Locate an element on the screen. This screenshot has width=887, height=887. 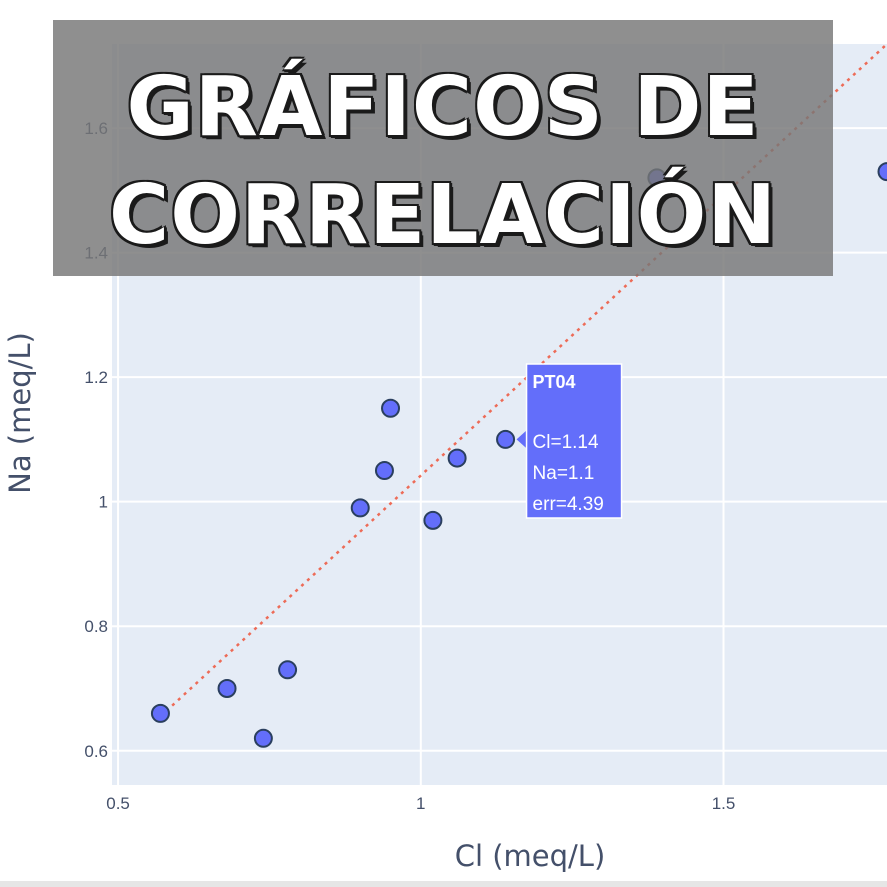
y-axis-title: Na (meq/L) is located at coordinates (20, 413).